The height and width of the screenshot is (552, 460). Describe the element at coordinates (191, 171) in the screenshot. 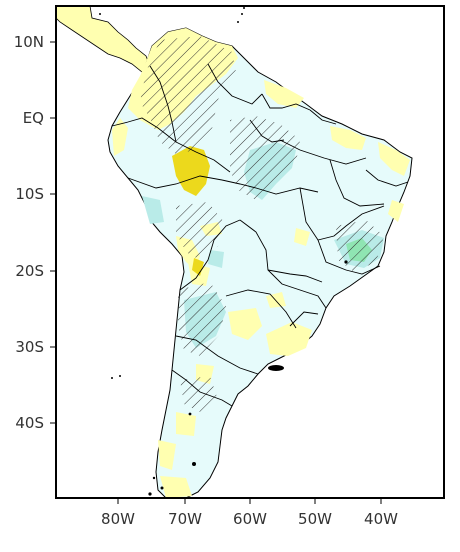

I see `strong-positive-core` at that location.